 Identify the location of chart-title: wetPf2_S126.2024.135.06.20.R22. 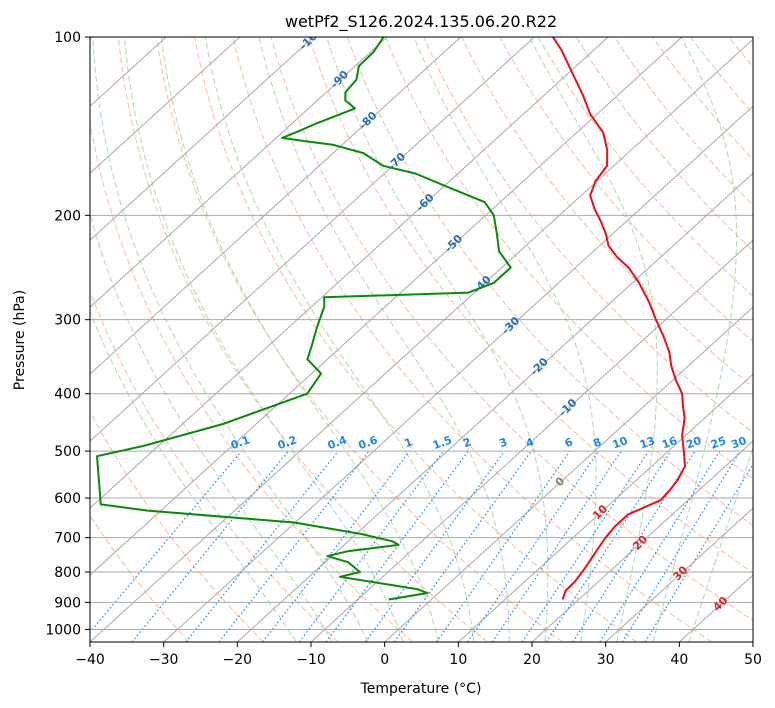
(421, 22).